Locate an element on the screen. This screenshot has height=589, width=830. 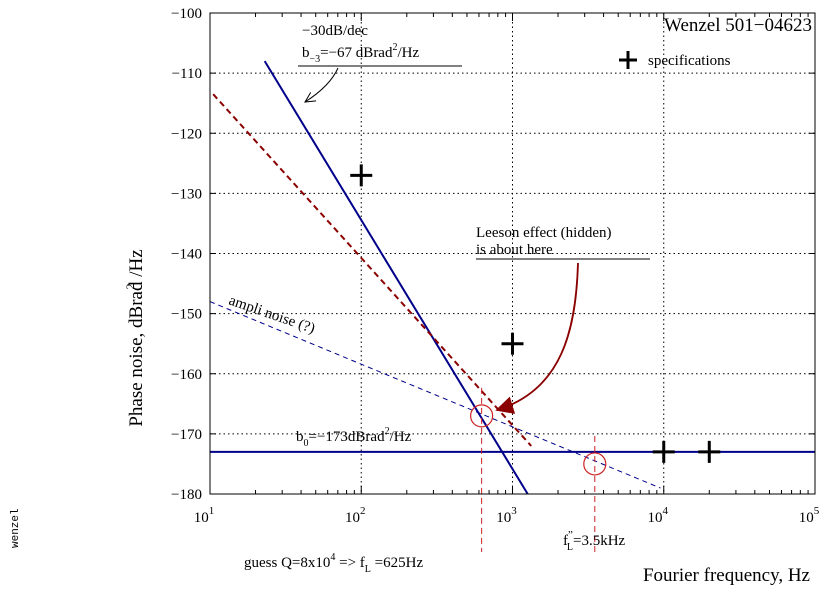
highlight-circles is located at coordinates (538, 469).